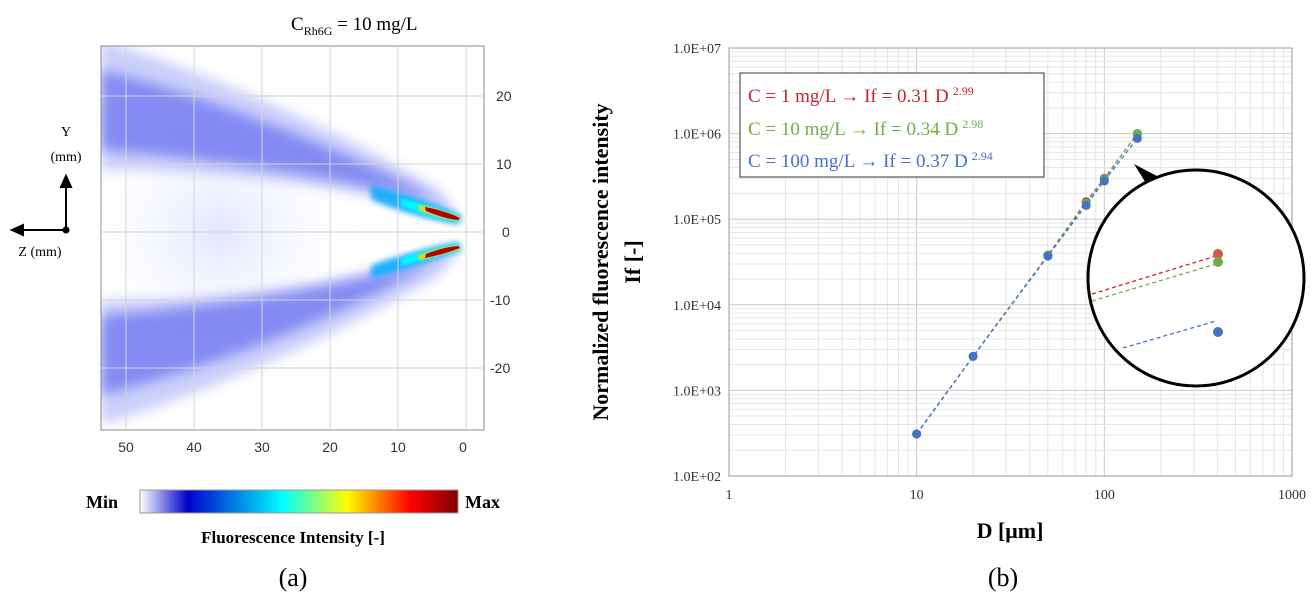  I want to click on colorbar-max-label: Max, so click(482, 502).